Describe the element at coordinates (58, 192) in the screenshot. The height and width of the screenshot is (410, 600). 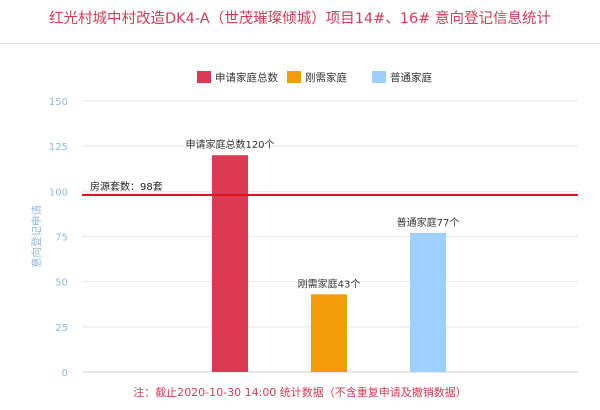
I see `y-tick-label: 100` at that location.